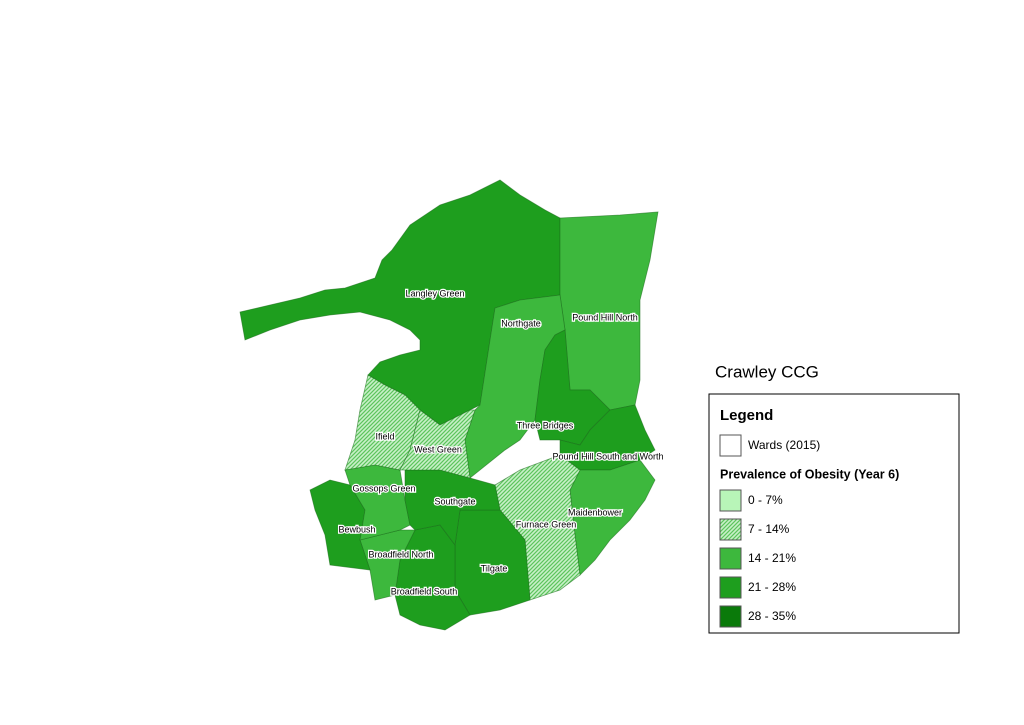  What do you see at coordinates (772, 558) in the screenshot?
I see `class-label: 14 - 21%` at bounding box center [772, 558].